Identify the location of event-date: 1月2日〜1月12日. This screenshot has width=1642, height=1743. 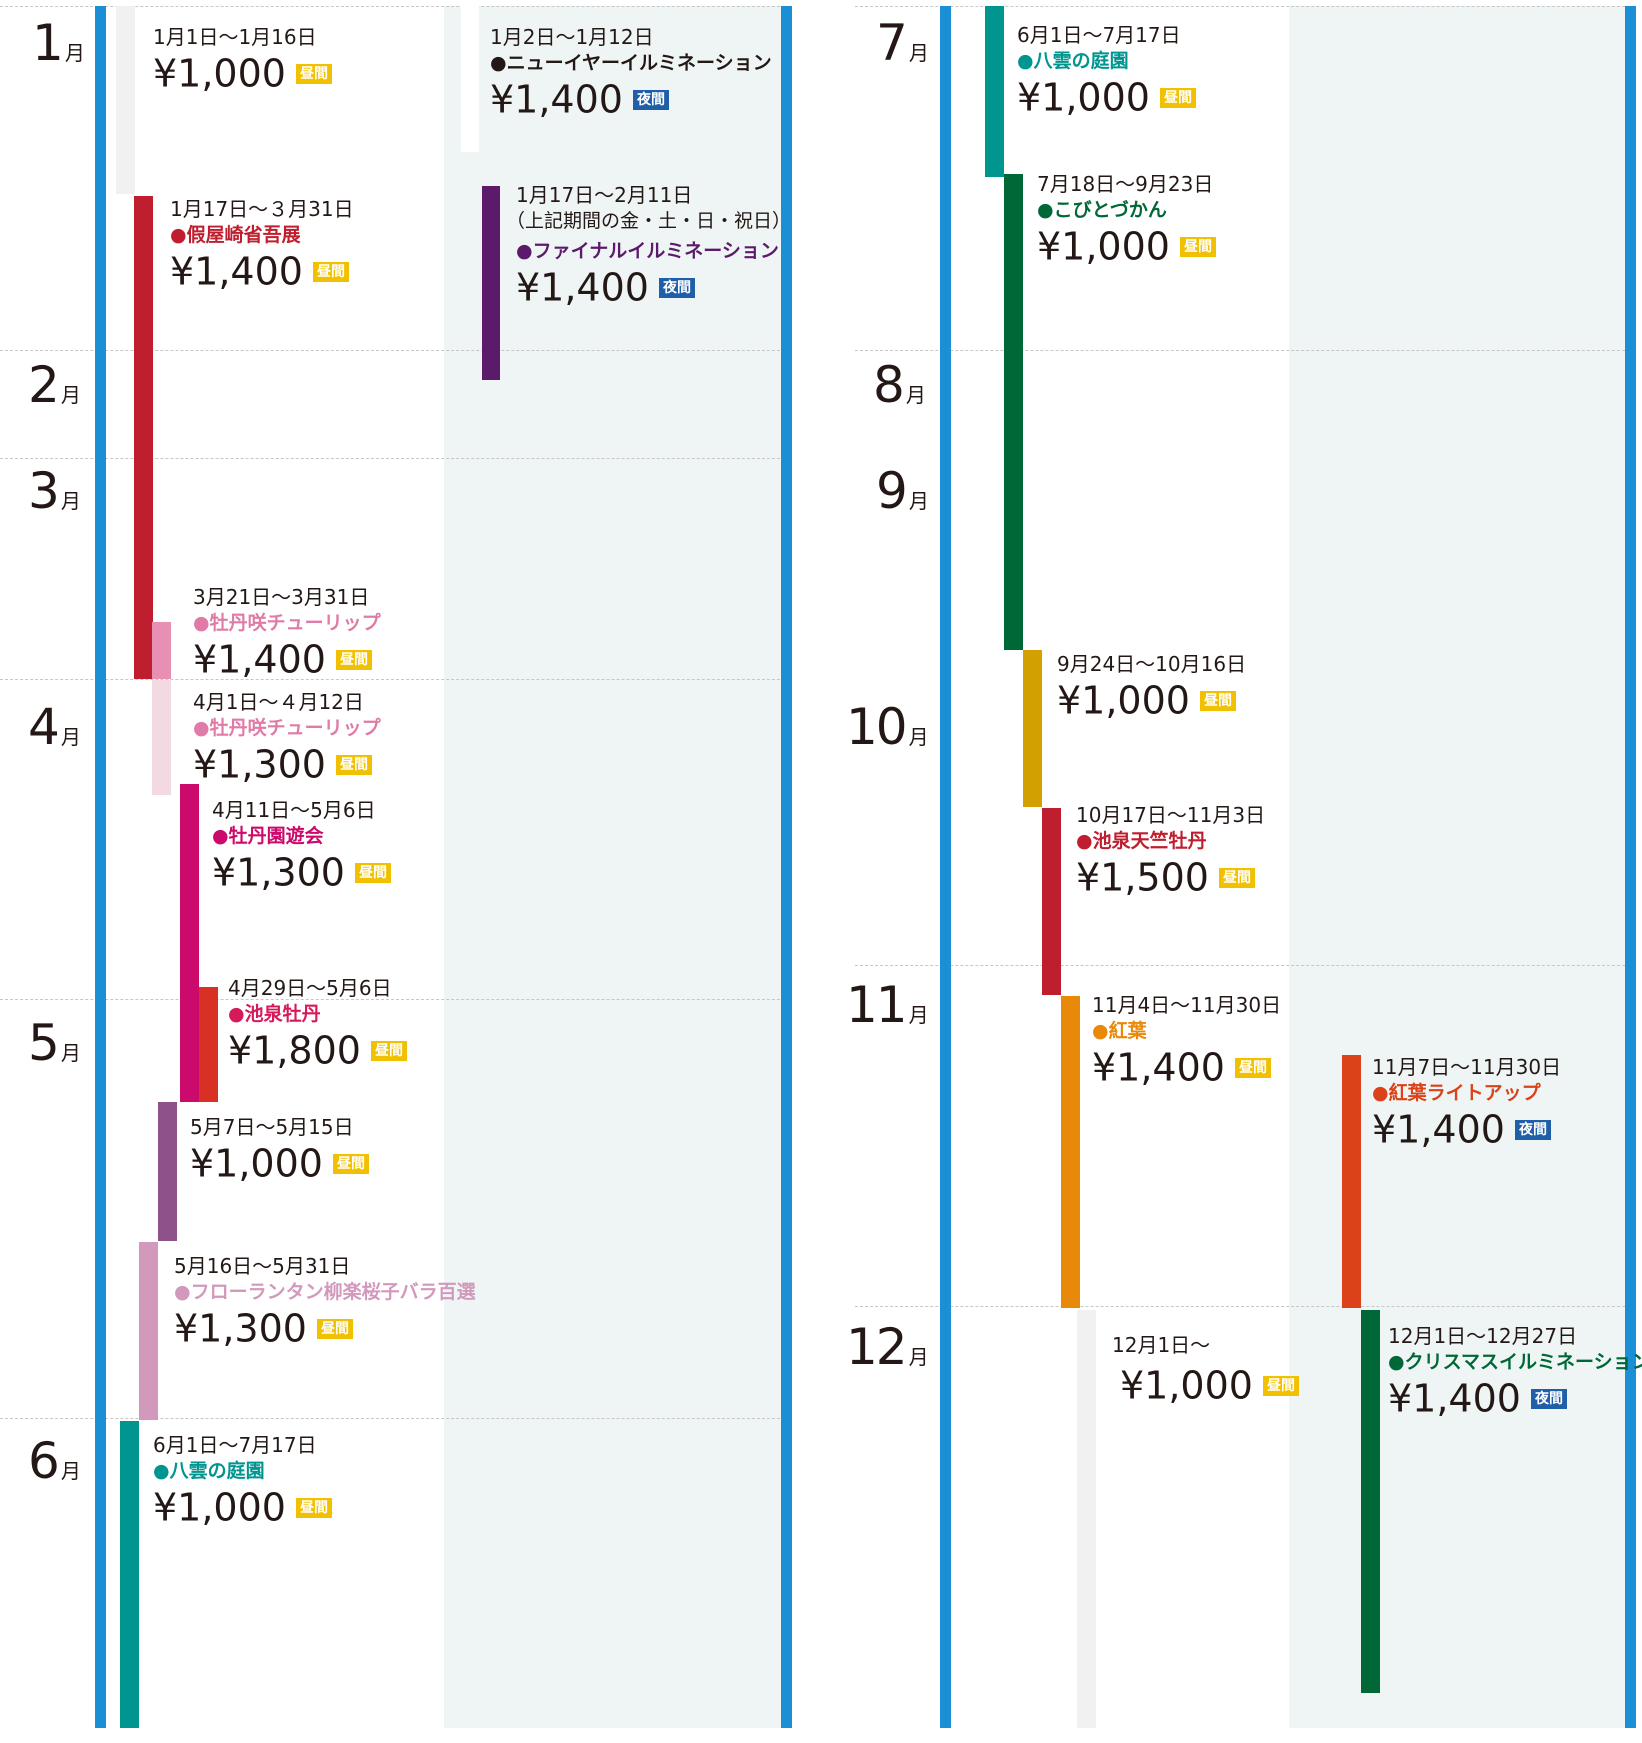
(572, 37).